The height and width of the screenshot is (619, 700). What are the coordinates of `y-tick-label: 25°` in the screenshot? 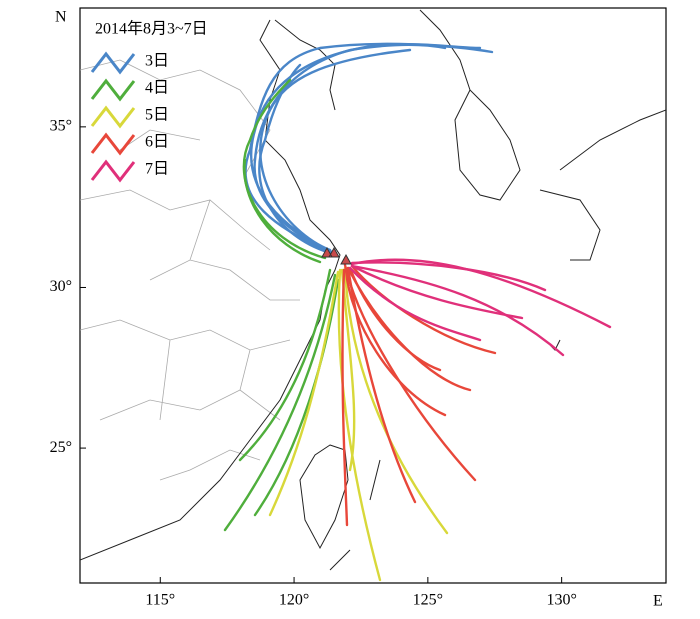 It's located at (61, 447).